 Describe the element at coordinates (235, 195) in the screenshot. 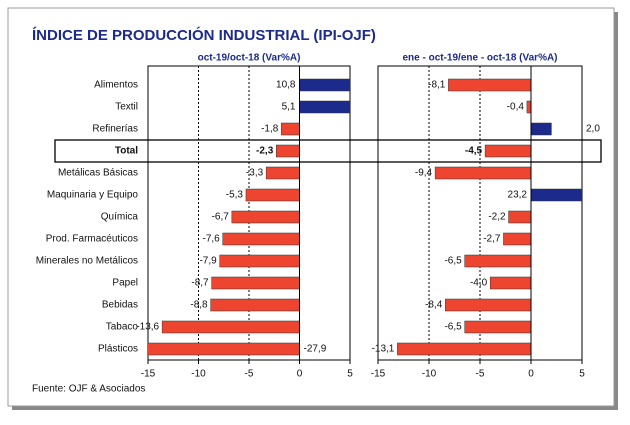

I see `value-label: -5,3` at that location.